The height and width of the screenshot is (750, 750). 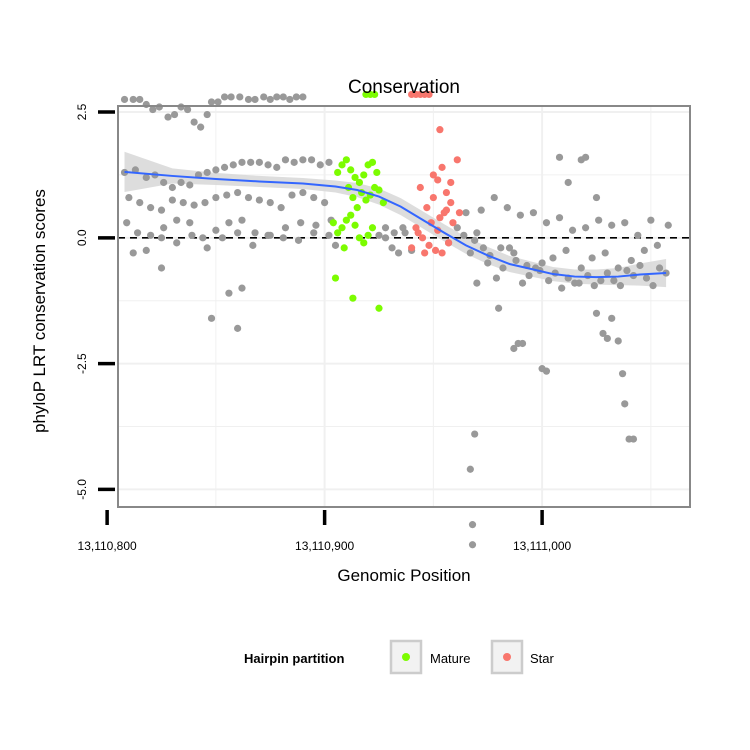 What do you see at coordinates (507, 657) in the screenshot?
I see `legend-dot-star` at bounding box center [507, 657].